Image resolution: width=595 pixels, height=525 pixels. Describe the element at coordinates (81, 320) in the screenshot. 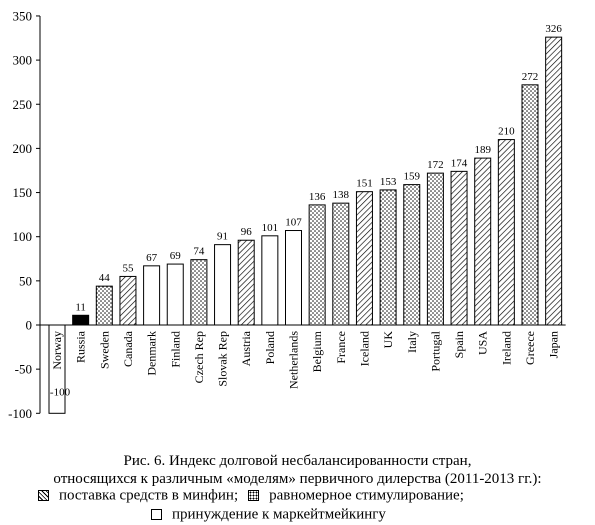

I see `bar-russia` at that location.